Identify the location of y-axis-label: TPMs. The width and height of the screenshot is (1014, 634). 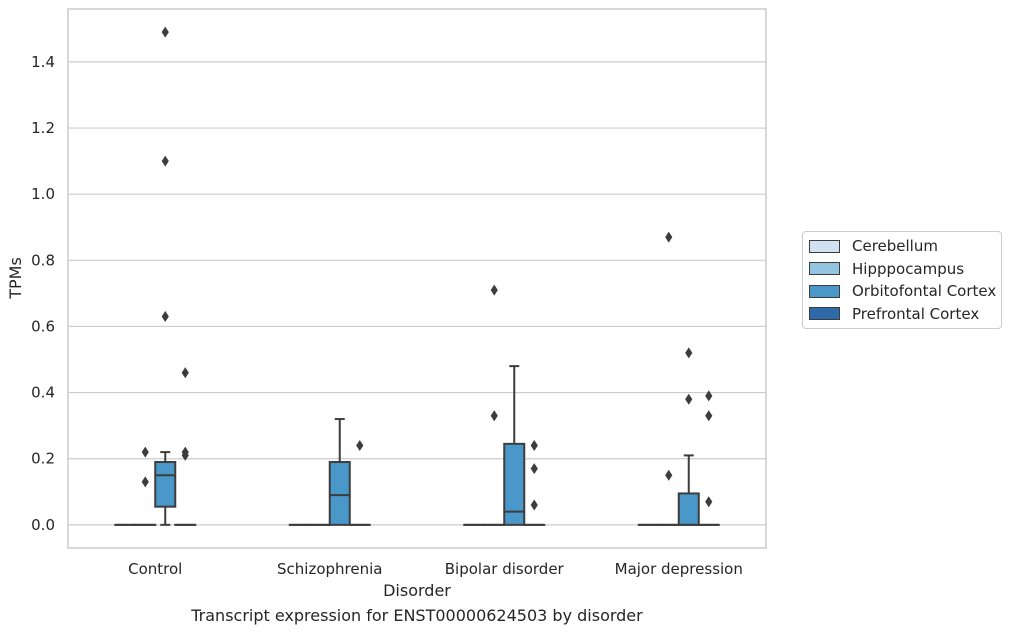
(15, 278).